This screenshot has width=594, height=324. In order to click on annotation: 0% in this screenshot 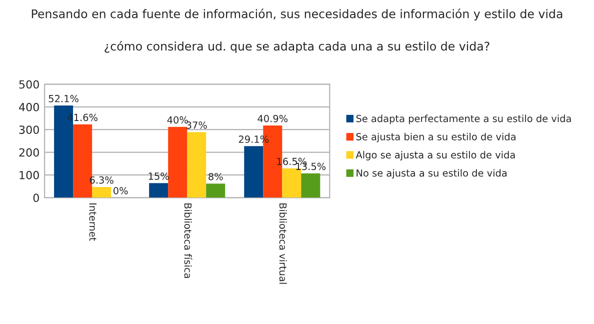, I will do `click(121, 190)`.